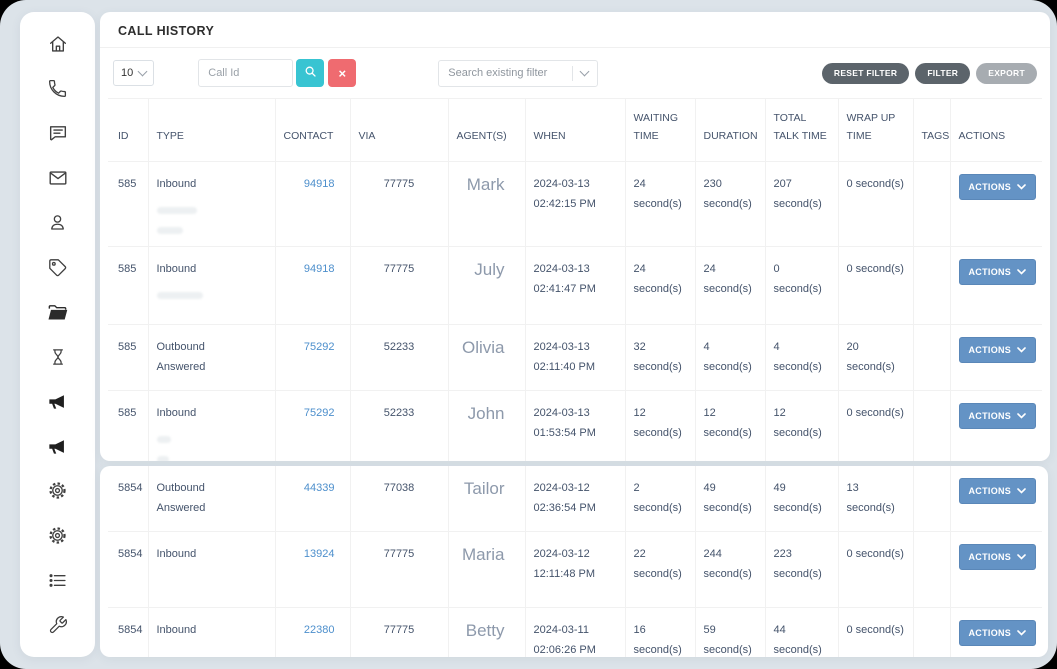 This screenshot has height=669, width=1057. What do you see at coordinates (875, 130) in the screenshot?
I see `column-header-wrap-up-time: WRAP UP TIME` at bounding box center [875, 130].